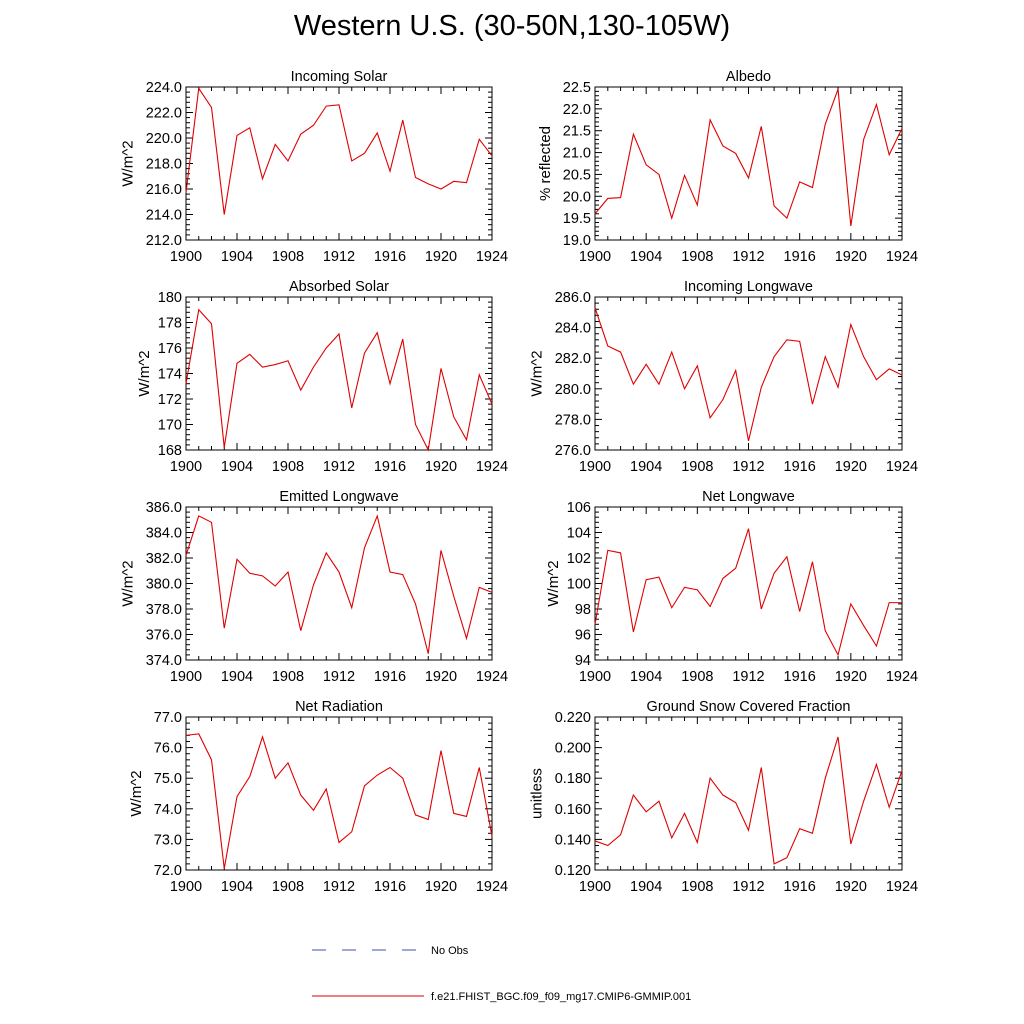 The image size is (1024, 1024). Describe the element at coordinates (748, 592) in the screenshot. I see `net-longwave-series-line` at that location.